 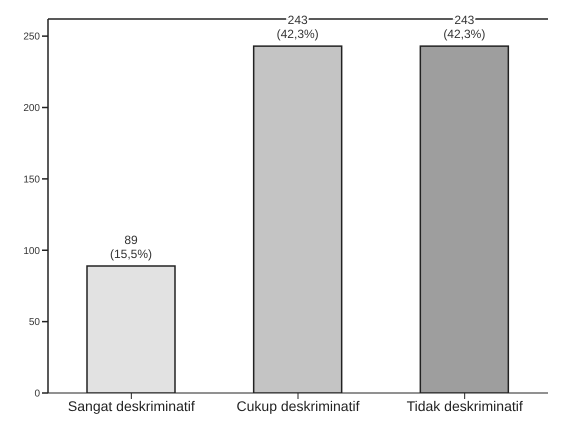 I want to click on y-tick-label: 200, so click(x=31, y=108).